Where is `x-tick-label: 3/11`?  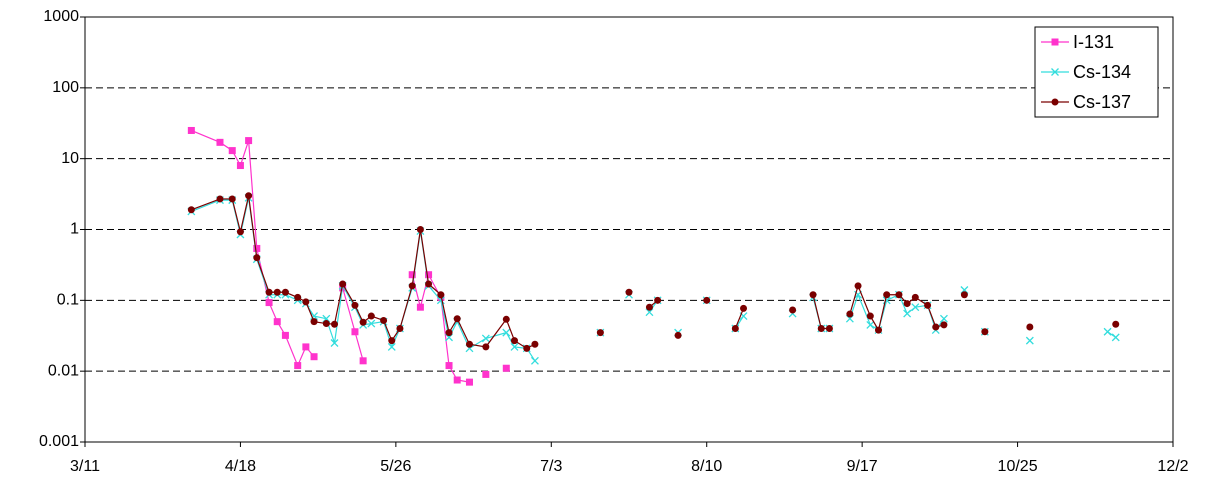 x-tick-label: 3/11 is located at coordinates (85, 466).